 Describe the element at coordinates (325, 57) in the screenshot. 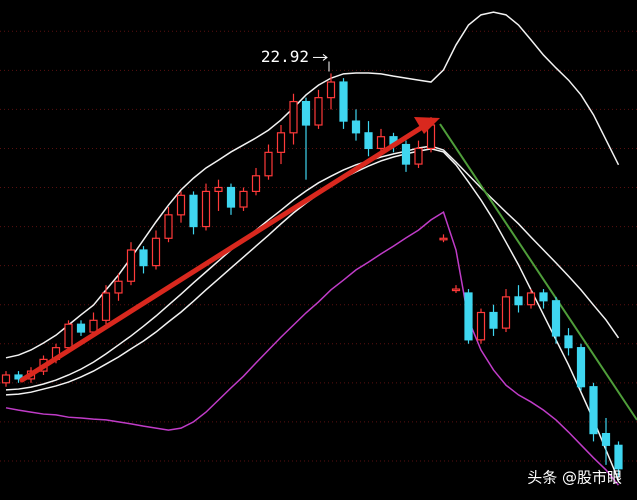

I see `high-arrow-head` at that location.